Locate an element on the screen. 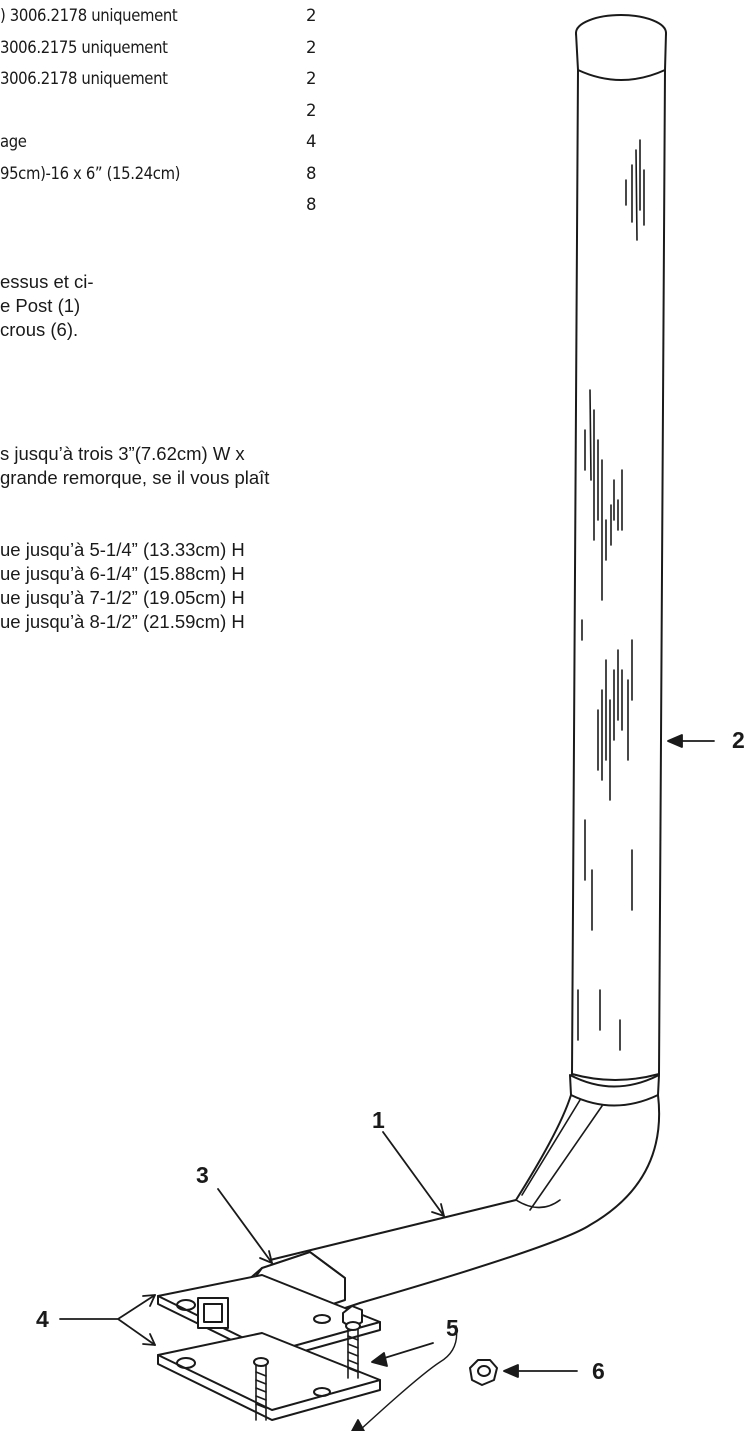 The image size is (751, 1431). assembly-instructions: essus et ci- e Post (1) crous (6). is located at coordinates (47, 306).